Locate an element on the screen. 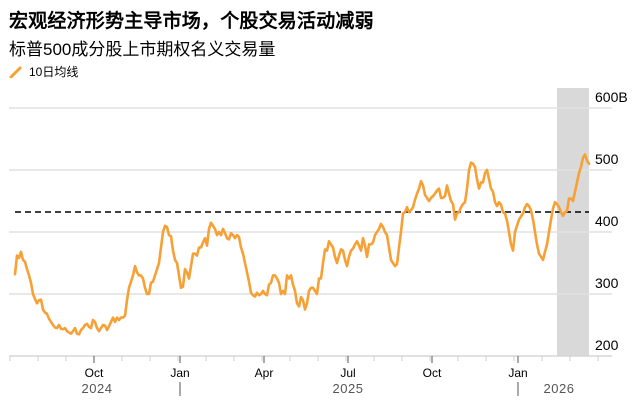  y-axis-labels: 600B 500 400 300 200 is located at coordinates (611, 221).